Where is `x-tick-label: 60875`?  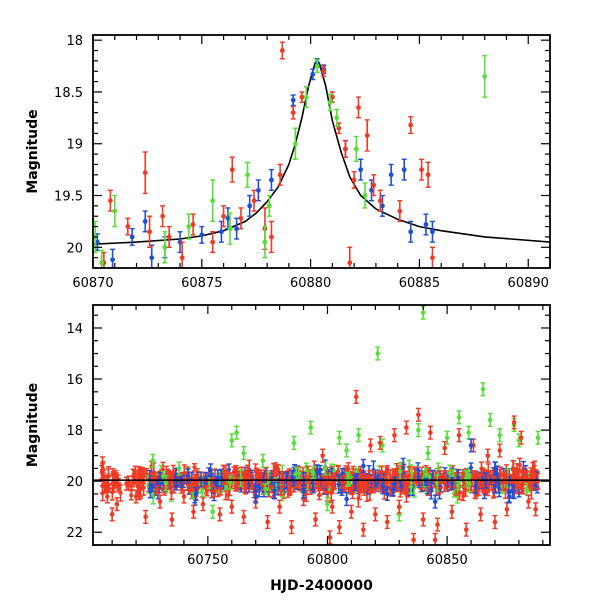
x-tick-label: 60875 is located at coordinates (201, 283).